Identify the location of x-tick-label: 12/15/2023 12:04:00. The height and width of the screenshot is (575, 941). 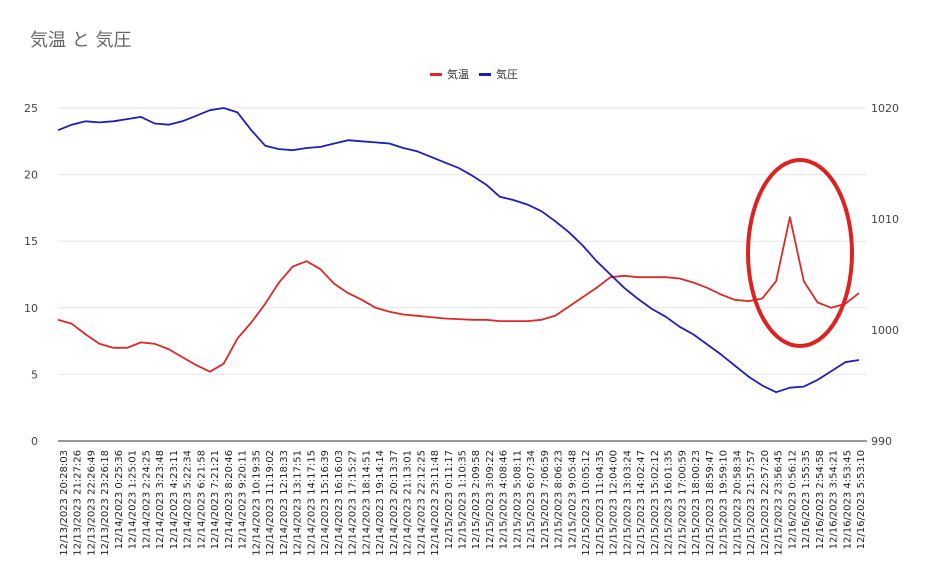
(614, 503).